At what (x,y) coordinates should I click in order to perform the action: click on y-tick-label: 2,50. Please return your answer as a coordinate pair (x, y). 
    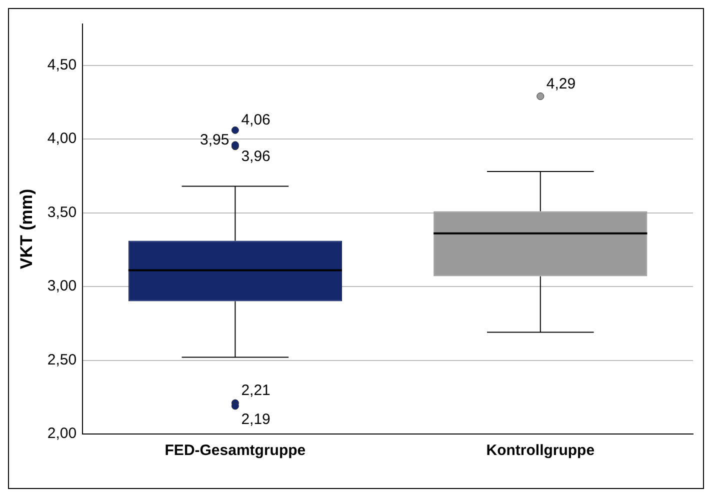
    Looking at the image, I should click on (62, 359).